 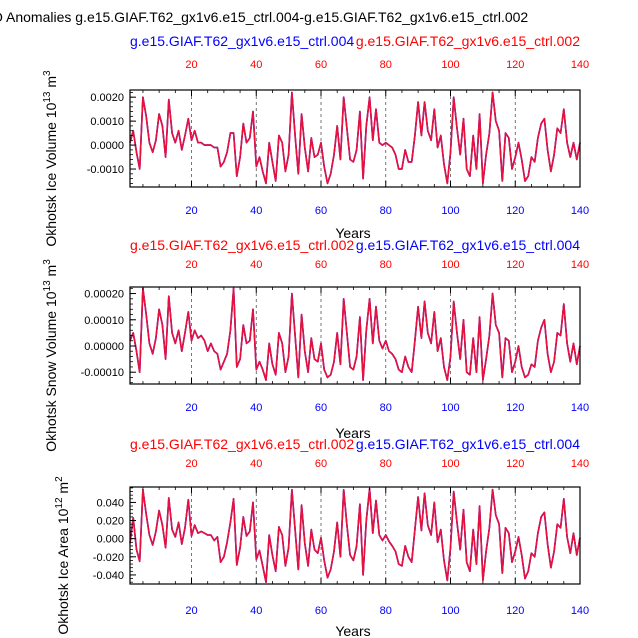 What do you see at coordinates (51, 84) in the screenshot?
I see `ice-volume-yaxis-label-part: m` at bounding box center [51, 84].